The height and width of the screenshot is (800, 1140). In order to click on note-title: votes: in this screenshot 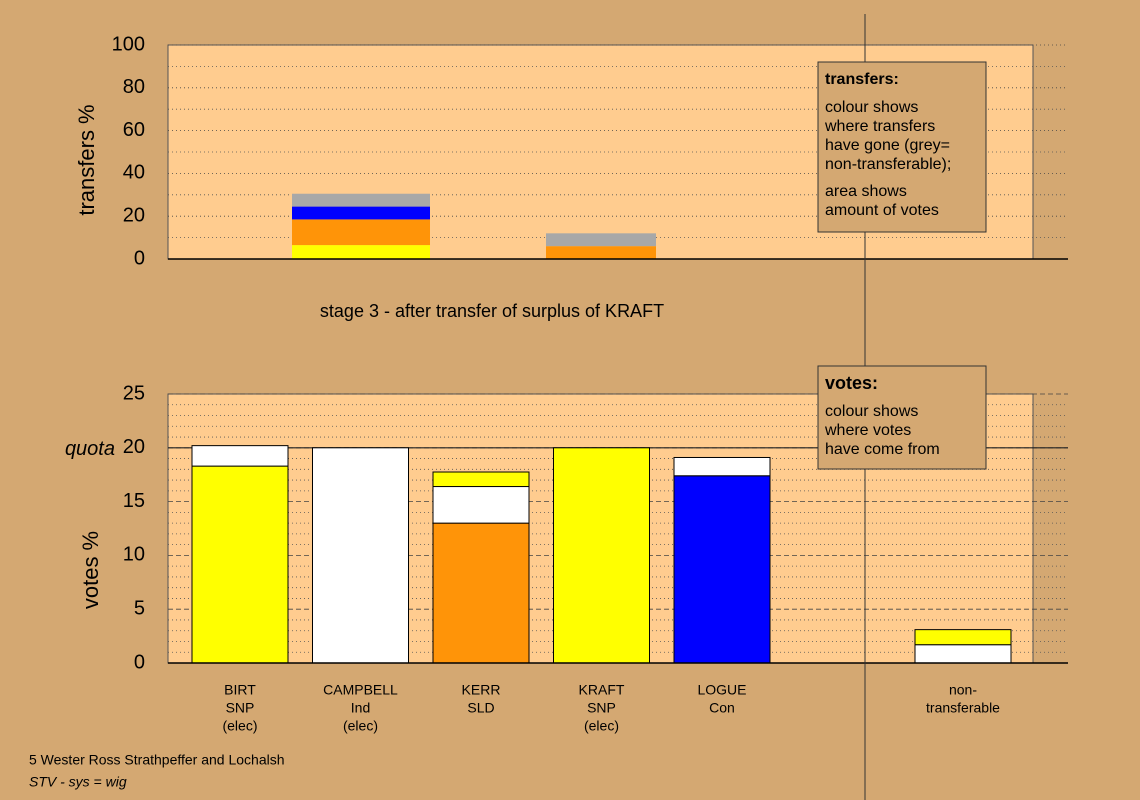, I will do `click(851, 383)`.